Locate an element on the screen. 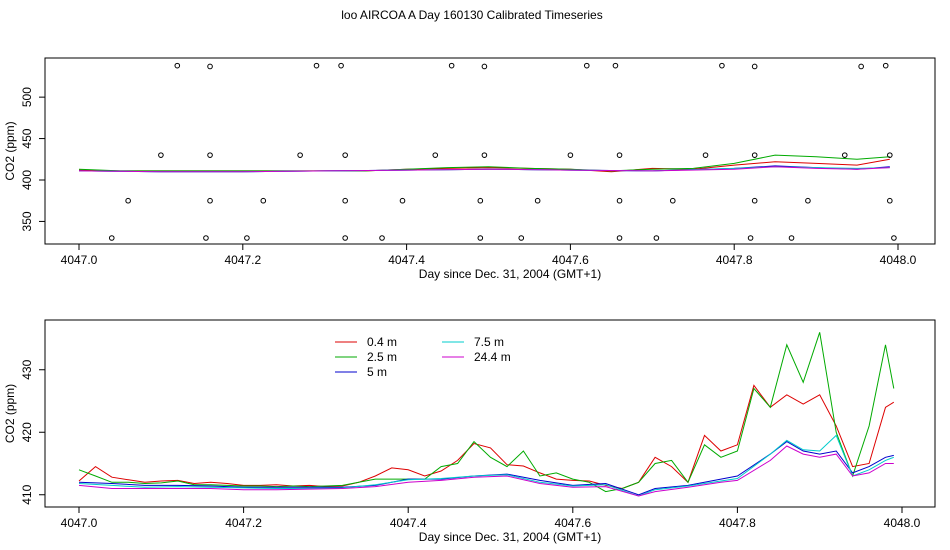 Image resolution: width=950 pixels, height=550 pixels. bottom-x-axis: 4047.0 4047.2 4047.4 4047.6 4047.8 4048.0 is located at coordinates (491, 518).